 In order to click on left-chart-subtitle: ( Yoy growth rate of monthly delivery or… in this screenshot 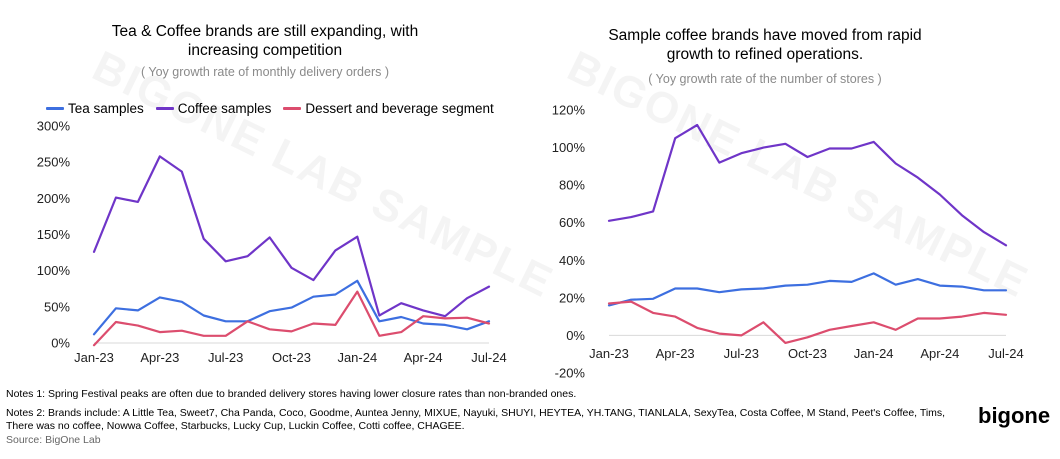, I will do `click(265, 72)`.